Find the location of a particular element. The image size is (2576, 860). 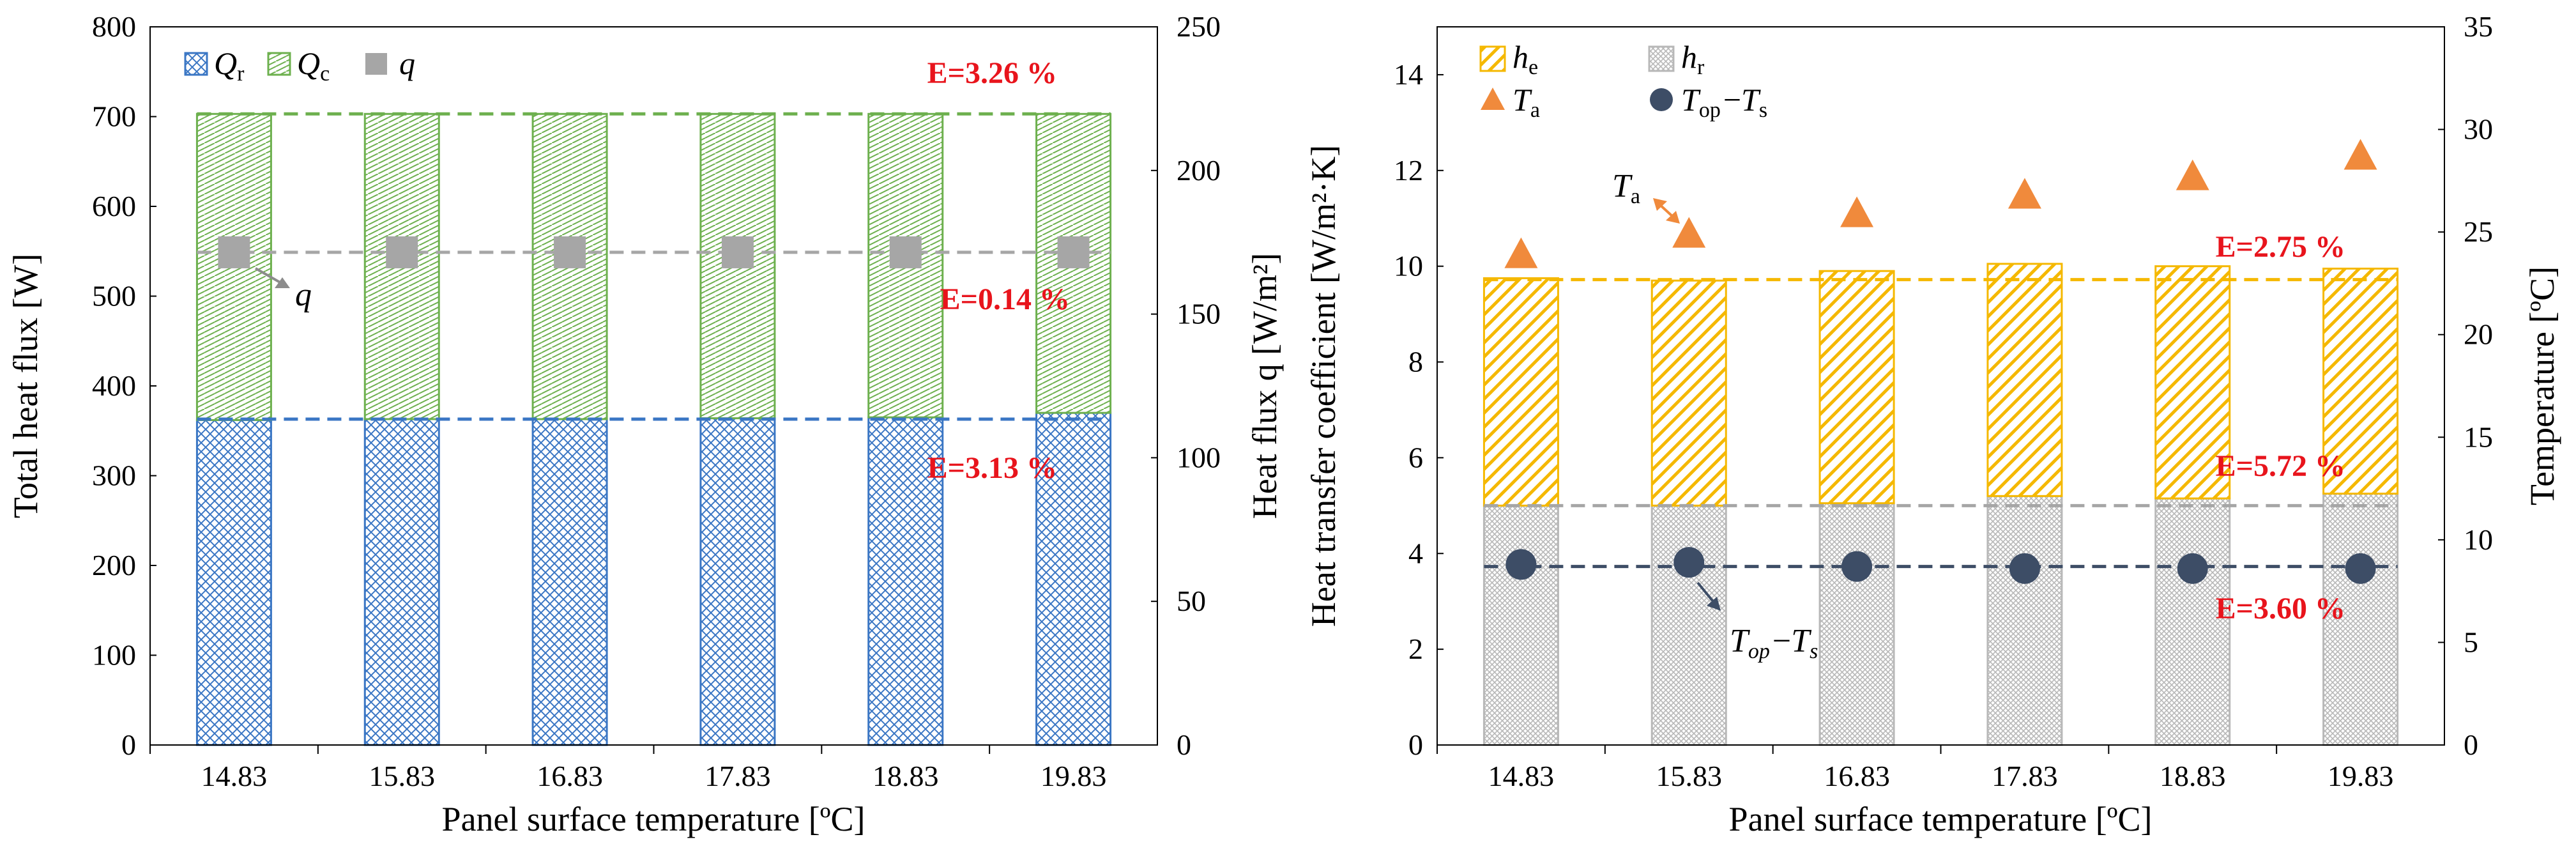

x-tick-label: 17.83 is located at coordinates (2025, 776).